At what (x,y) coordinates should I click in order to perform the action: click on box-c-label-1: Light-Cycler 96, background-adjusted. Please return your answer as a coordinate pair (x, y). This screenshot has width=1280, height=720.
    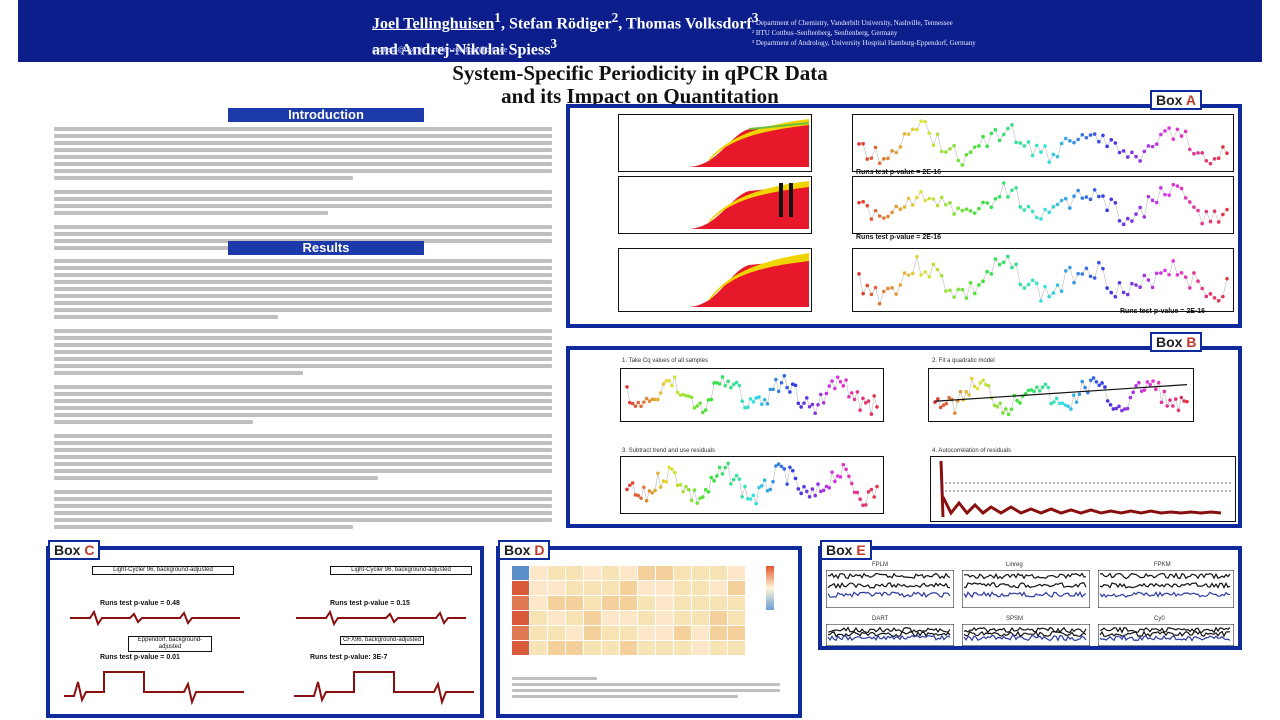
    Looking at the image, I should click on (163, 570).